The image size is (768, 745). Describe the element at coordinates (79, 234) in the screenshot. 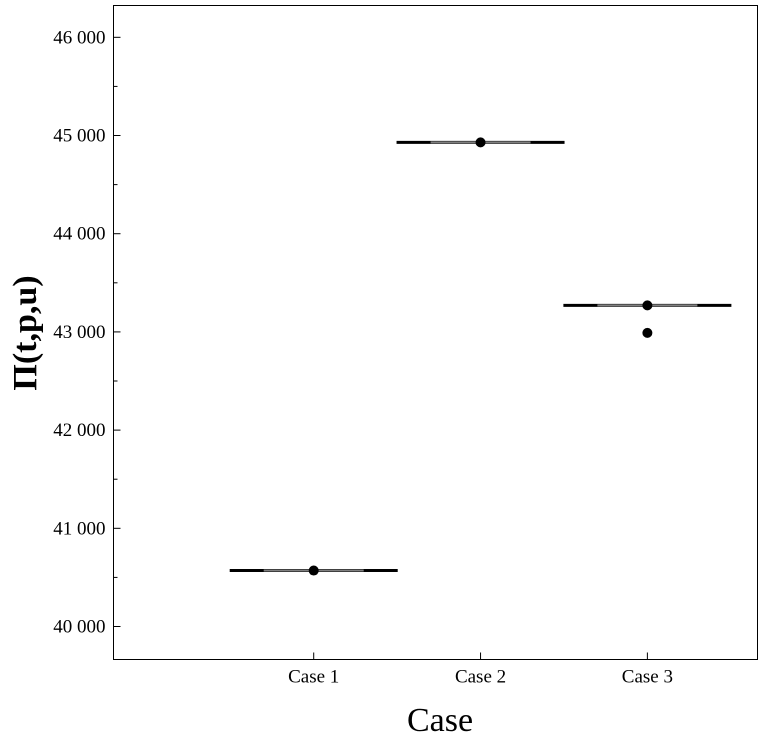

I see `y-tick-label: 44 000` at that location.